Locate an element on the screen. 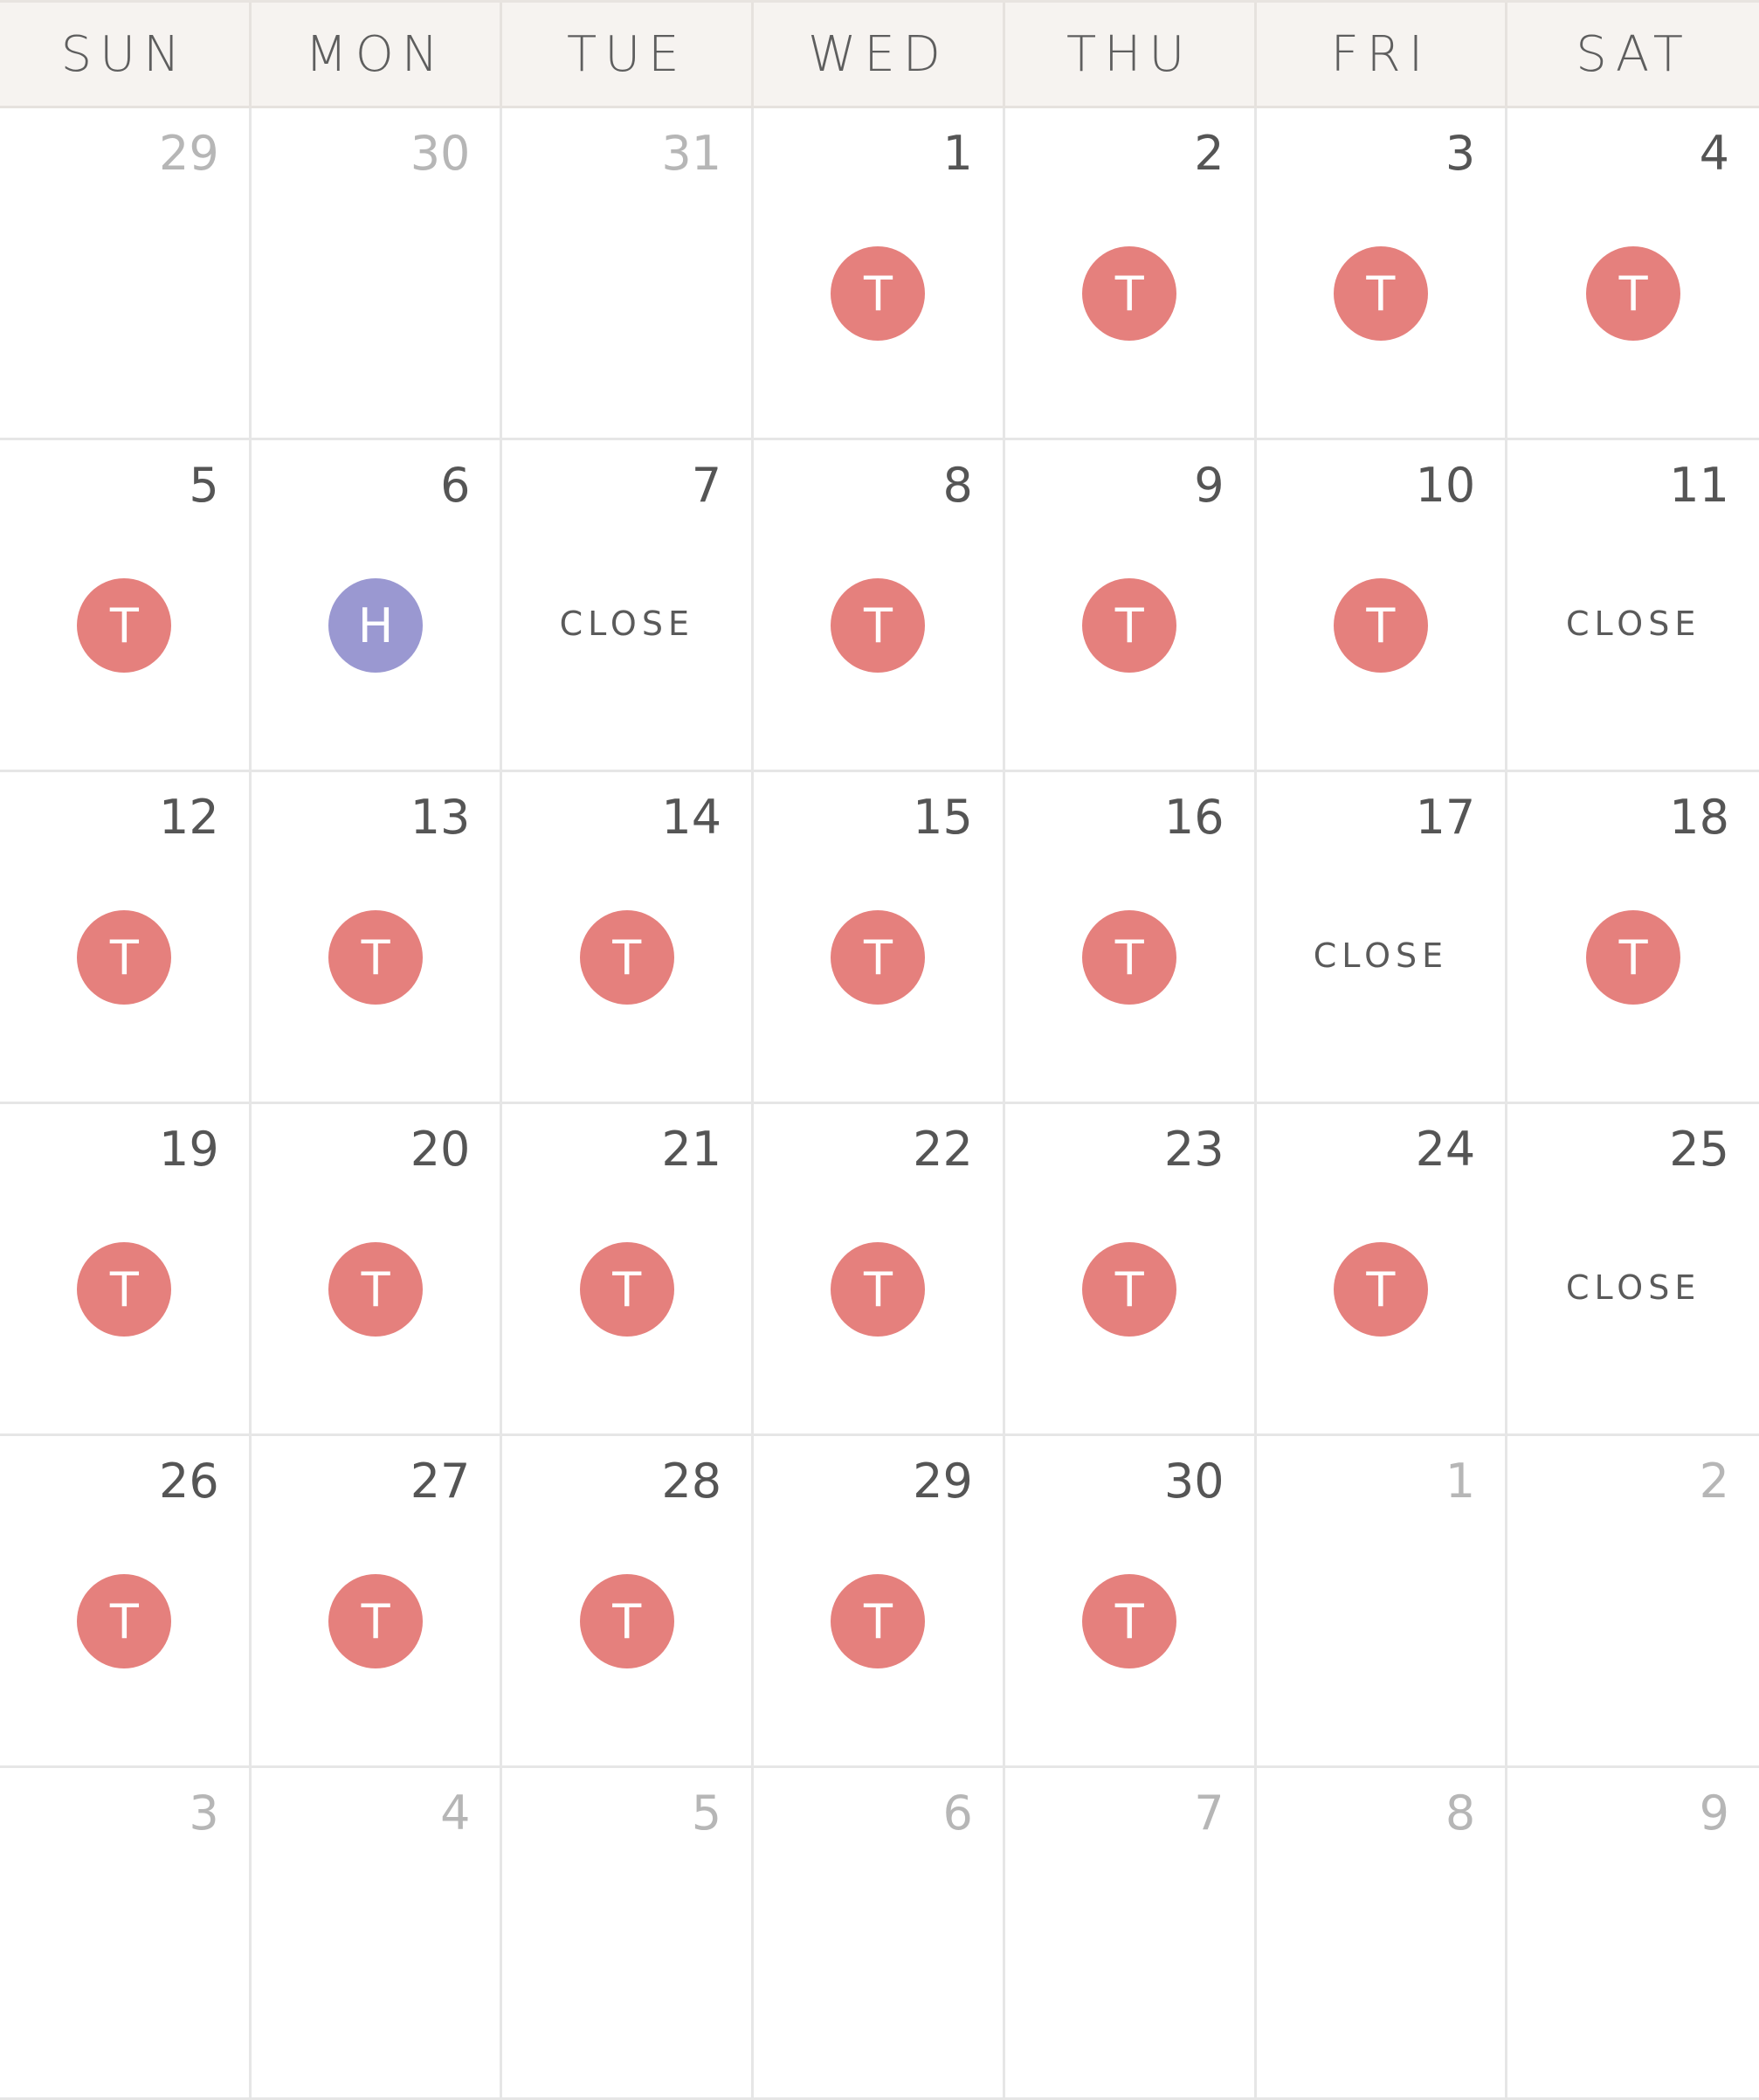  day-number: 17 is located at coordinates (1445, 818).